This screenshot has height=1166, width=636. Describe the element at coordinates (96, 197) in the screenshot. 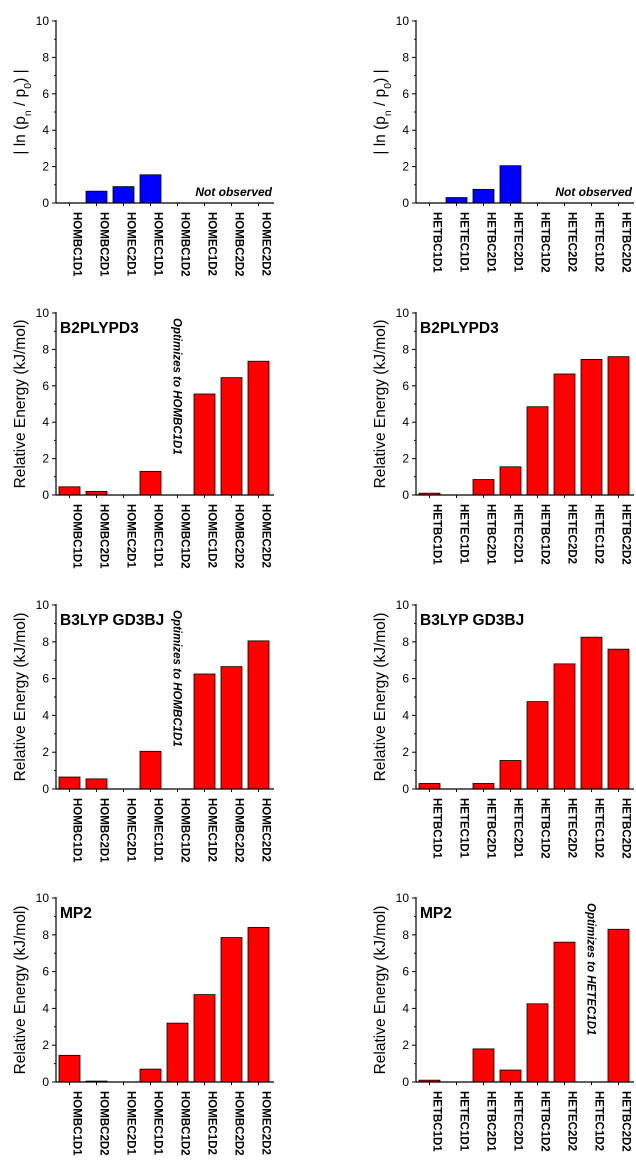

I see `bar-hombc2d1` at that location.